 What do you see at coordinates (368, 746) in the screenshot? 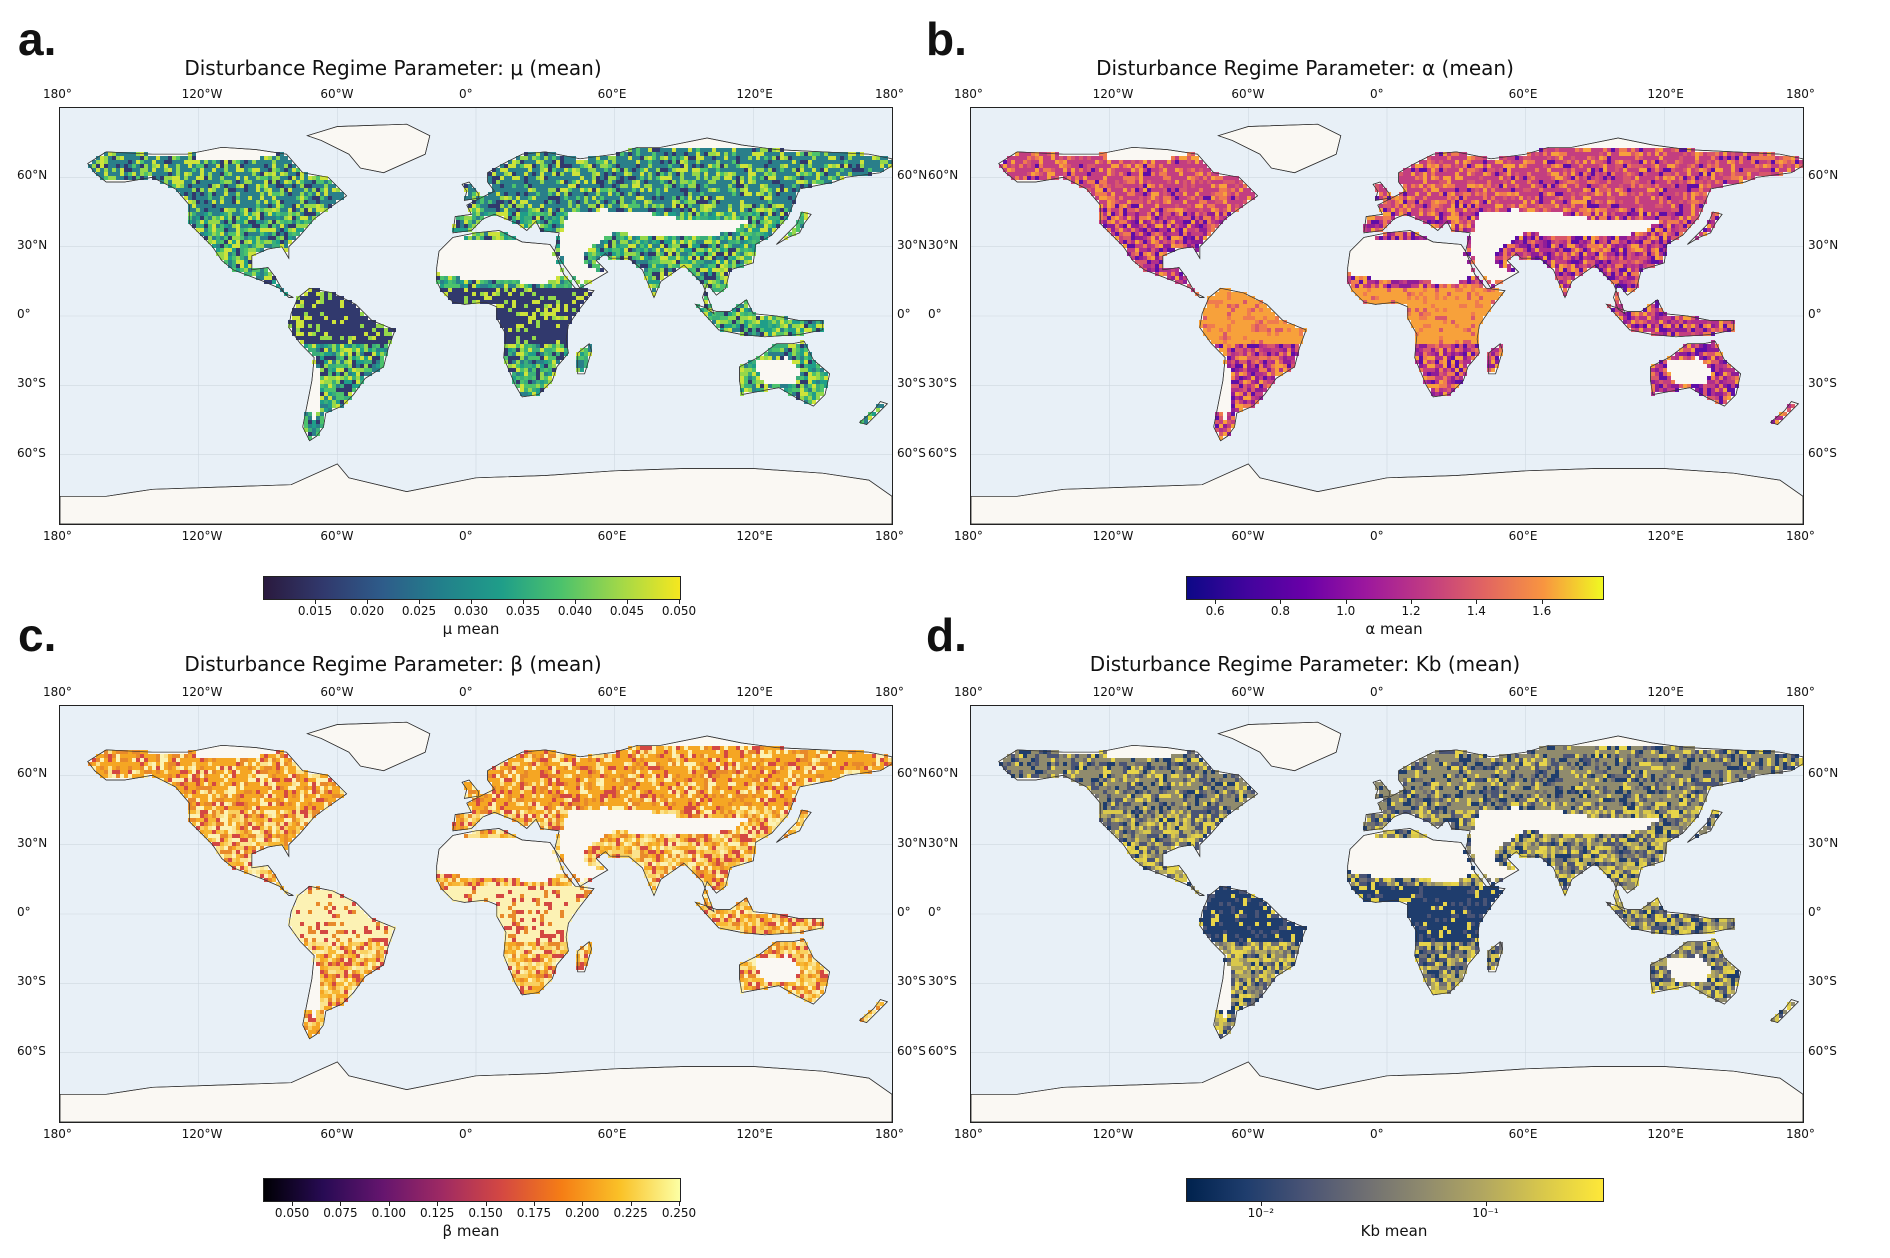
I see `coastline-greenland` at bounding box center [368, 746].